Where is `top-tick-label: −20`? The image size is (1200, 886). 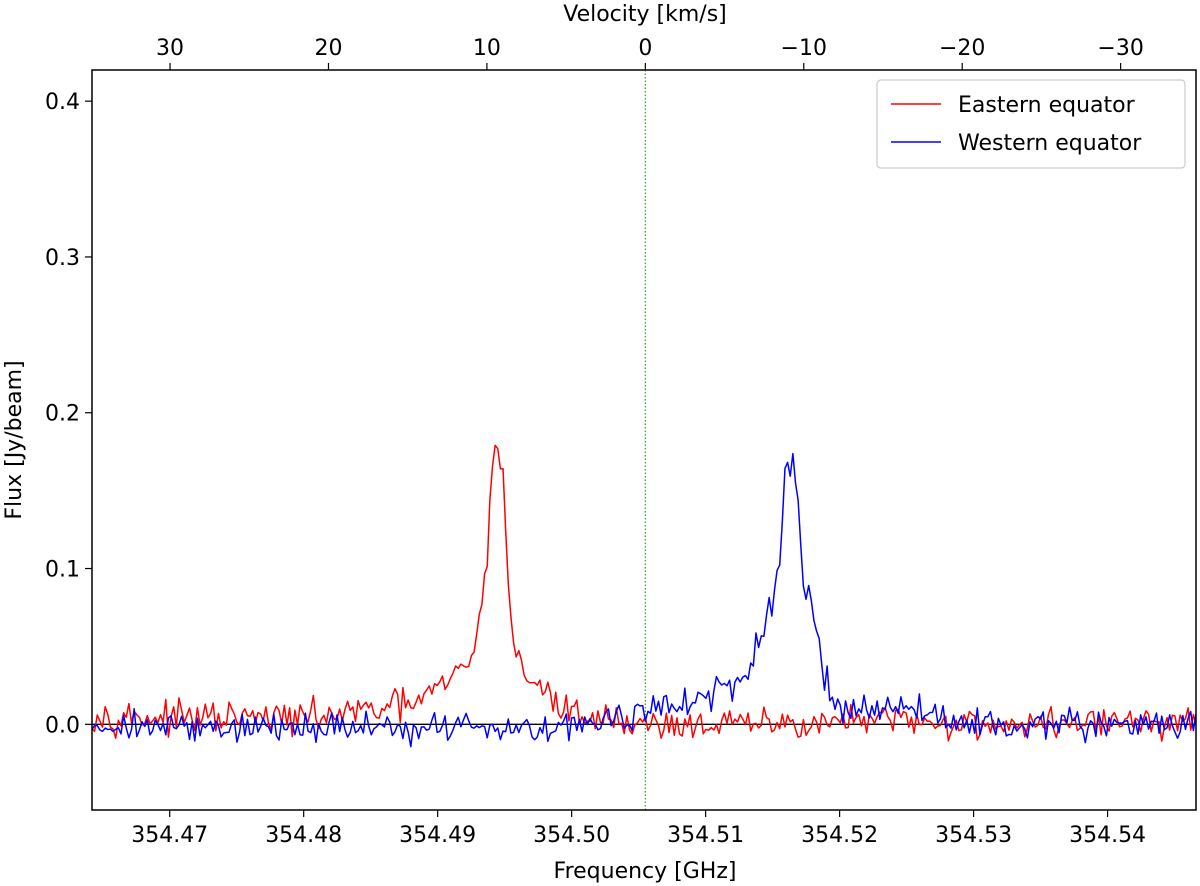 top-tick-label: −20 is located at coordinates (962, 48).